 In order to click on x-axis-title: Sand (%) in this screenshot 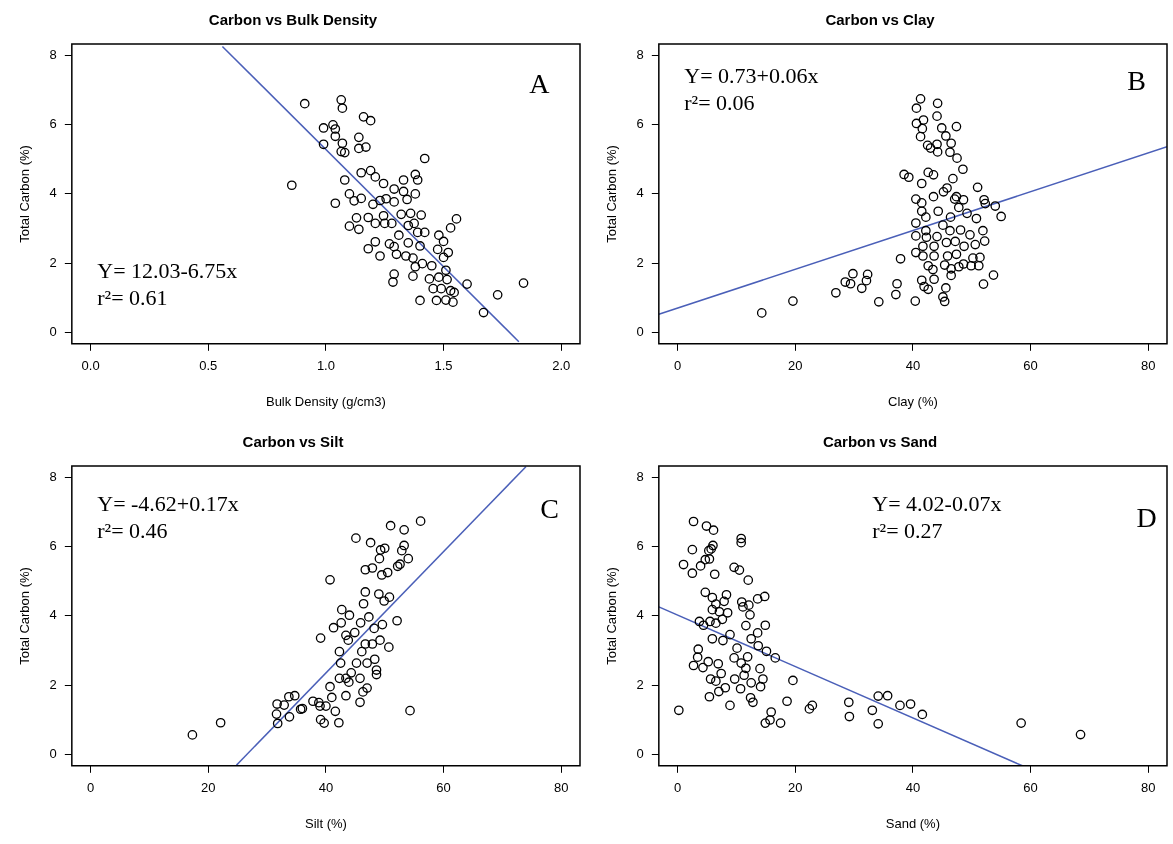, I will do `click(913, 823)`.